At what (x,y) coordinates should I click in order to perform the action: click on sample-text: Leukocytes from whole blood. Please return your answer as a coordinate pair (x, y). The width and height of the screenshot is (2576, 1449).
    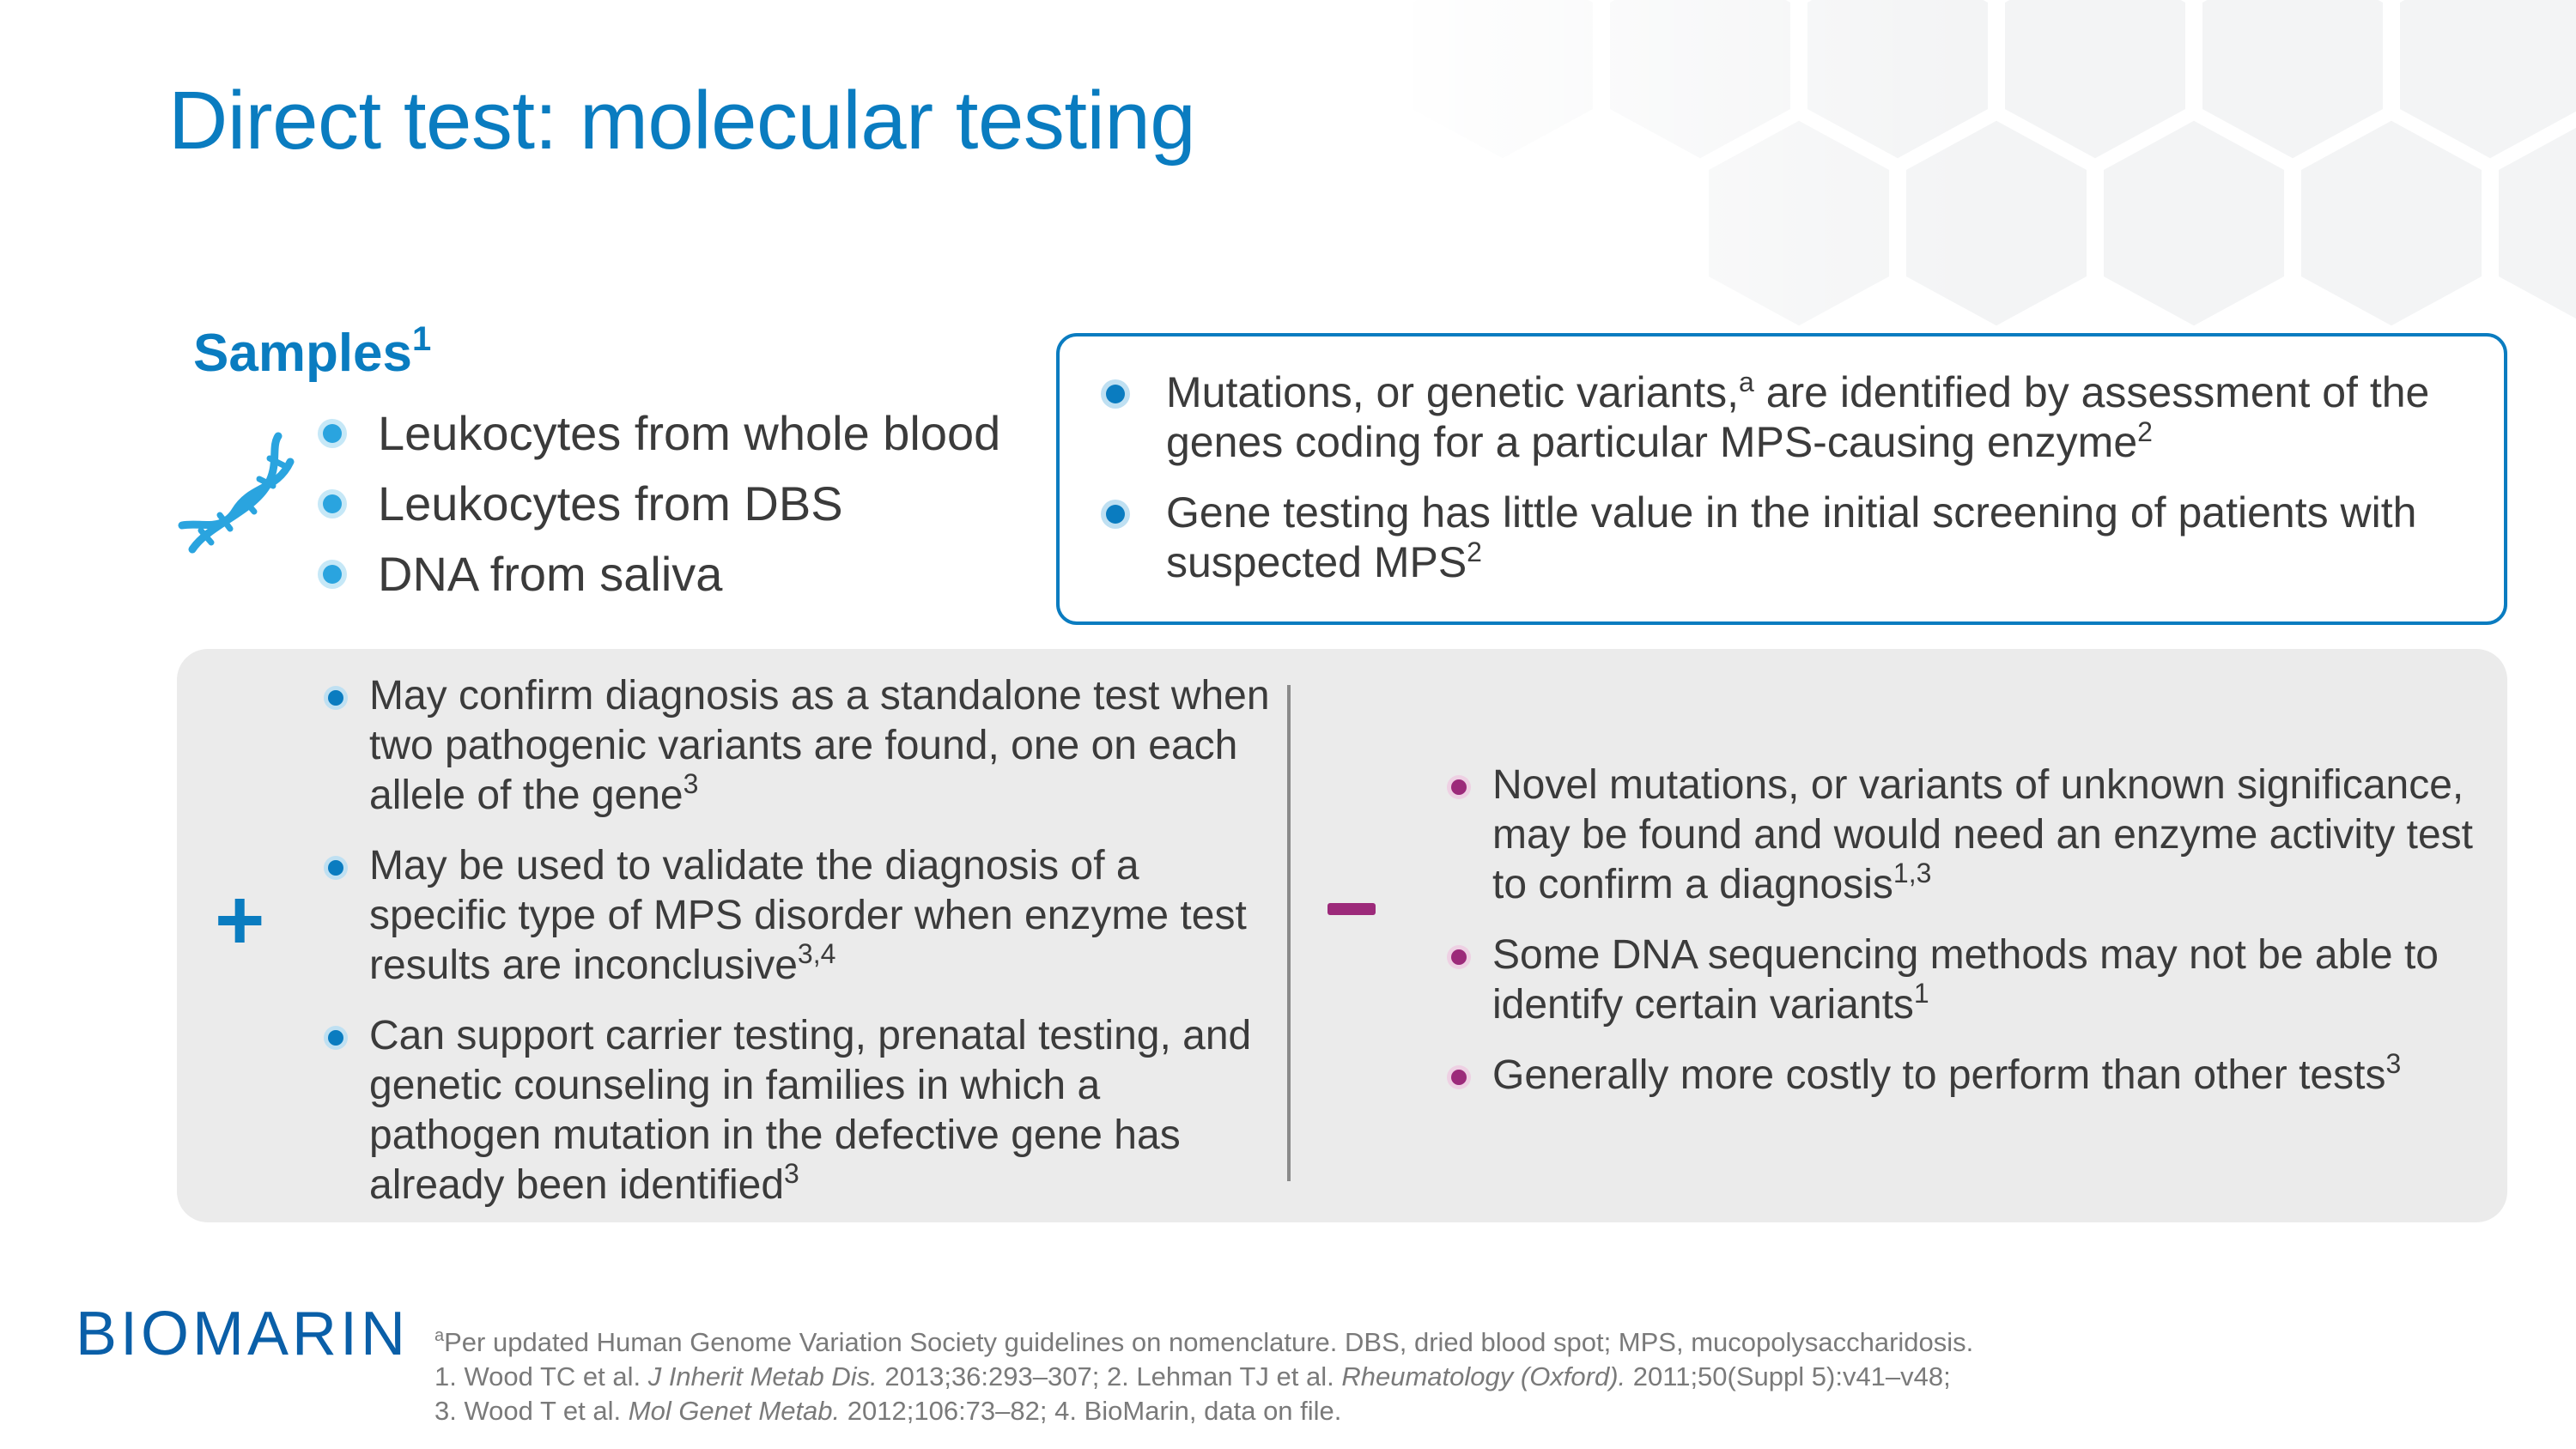
    Looking at the image, I should click on (689, 433).